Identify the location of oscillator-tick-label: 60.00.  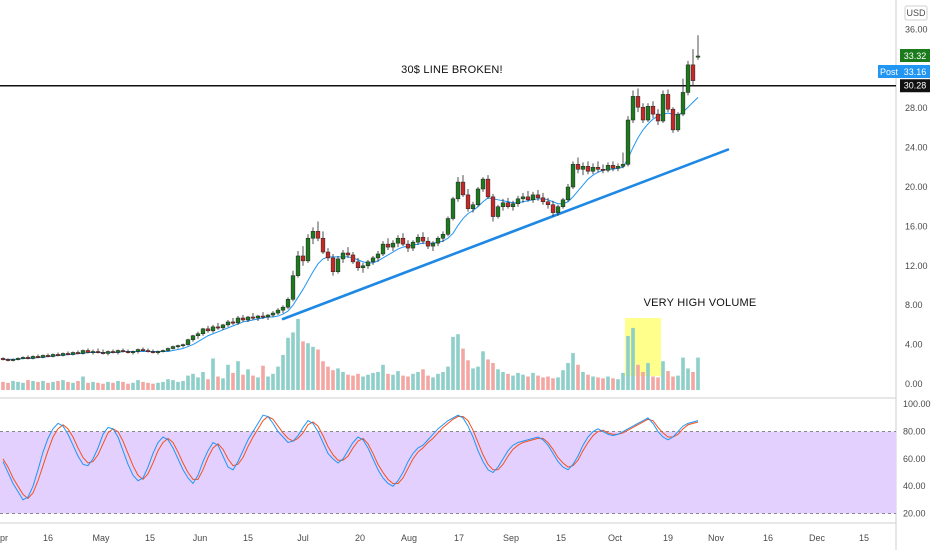
(914, 459).